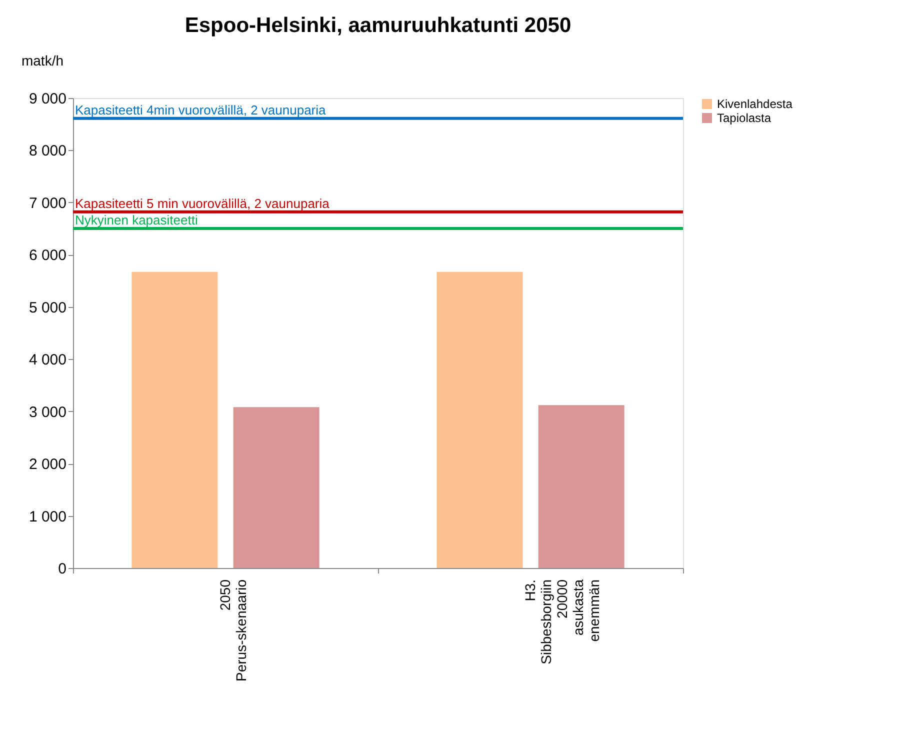 The height and width of the screenshot is (745, 919). What do you see at coordinates (47, 412) in the screenshot?
I see `y-tick-label: 3 000` at bounding box center [47, 412].